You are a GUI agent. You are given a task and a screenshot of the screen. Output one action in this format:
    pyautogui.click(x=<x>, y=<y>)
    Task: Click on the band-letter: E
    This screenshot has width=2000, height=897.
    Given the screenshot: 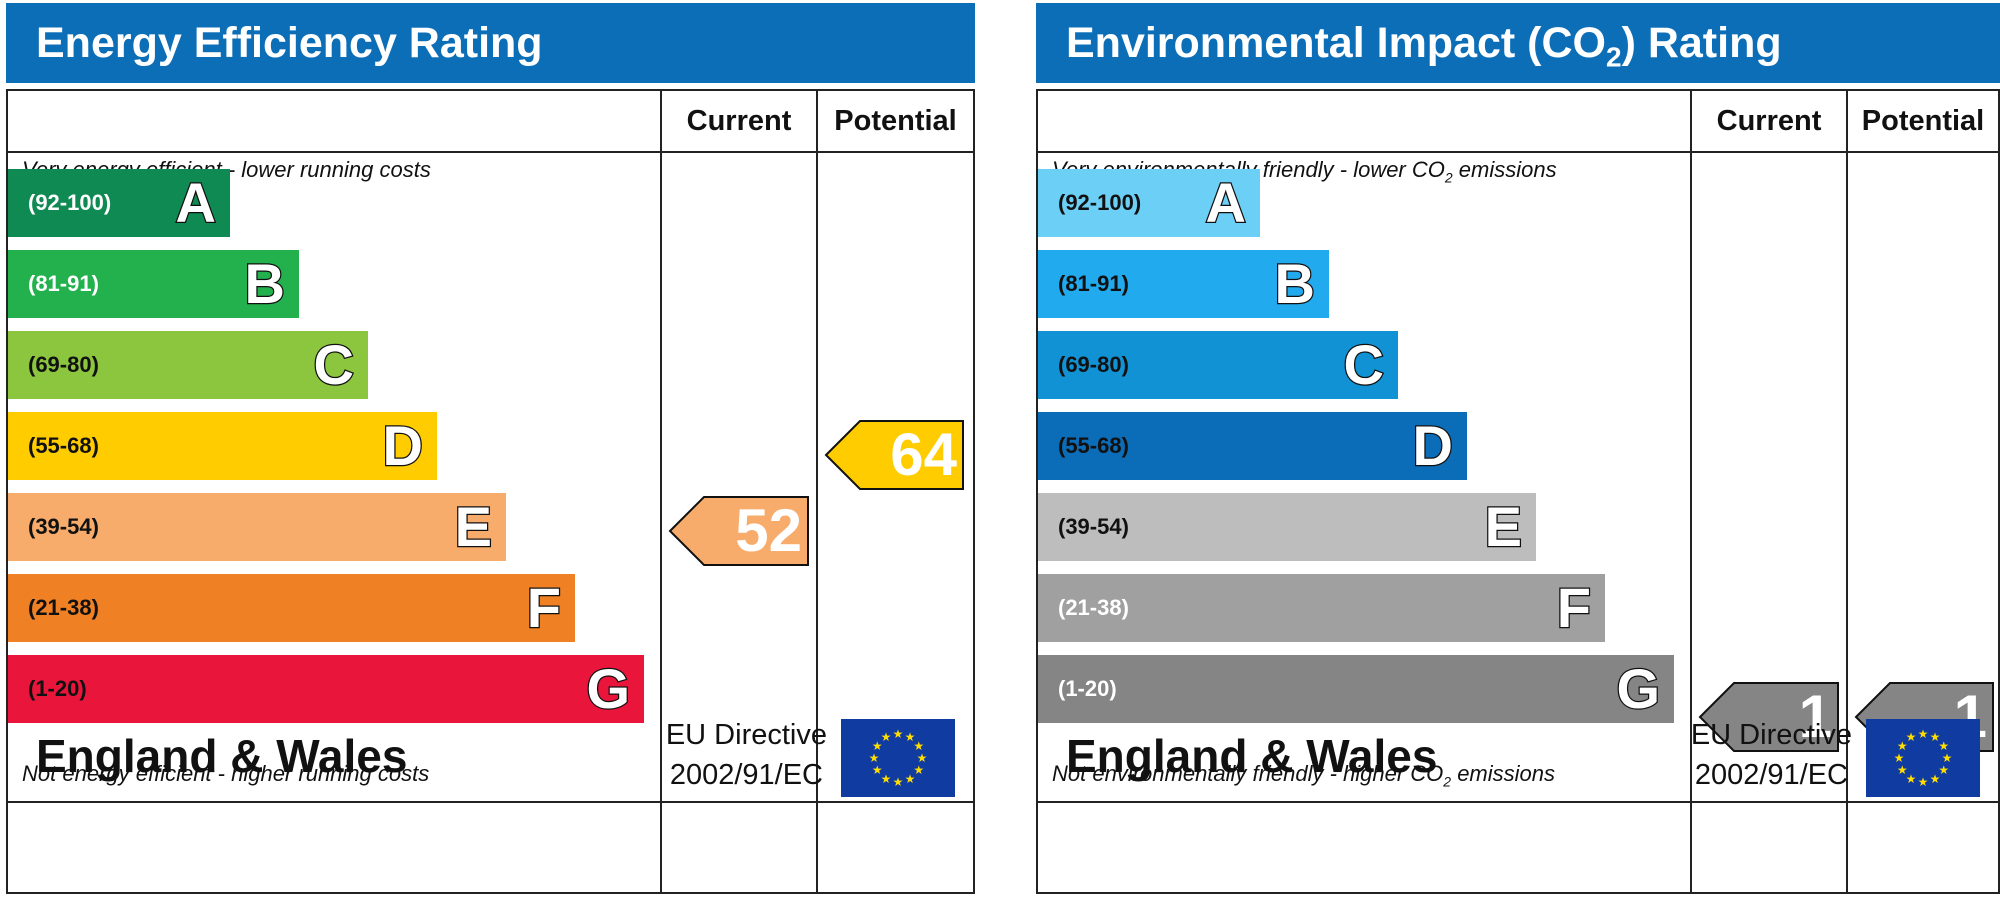 What is the action you would take?
    pyautogui.click(x=1503, y=527)
    